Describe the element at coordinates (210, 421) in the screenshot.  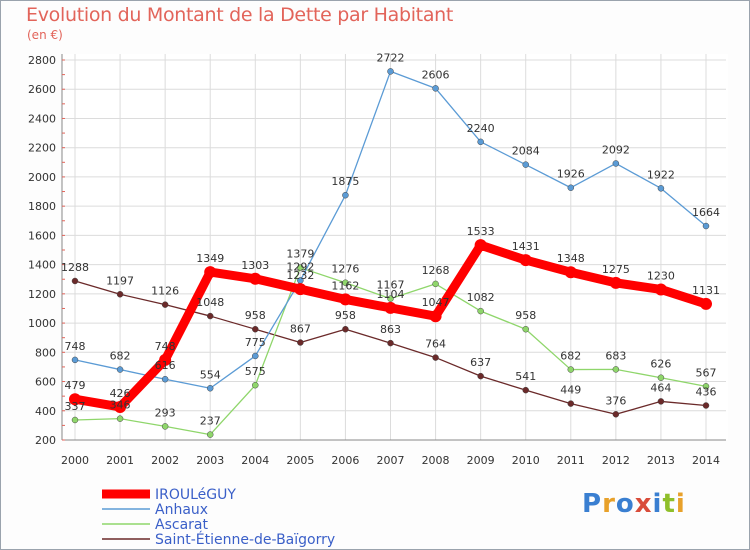
I see `data-label: 237` at that location.